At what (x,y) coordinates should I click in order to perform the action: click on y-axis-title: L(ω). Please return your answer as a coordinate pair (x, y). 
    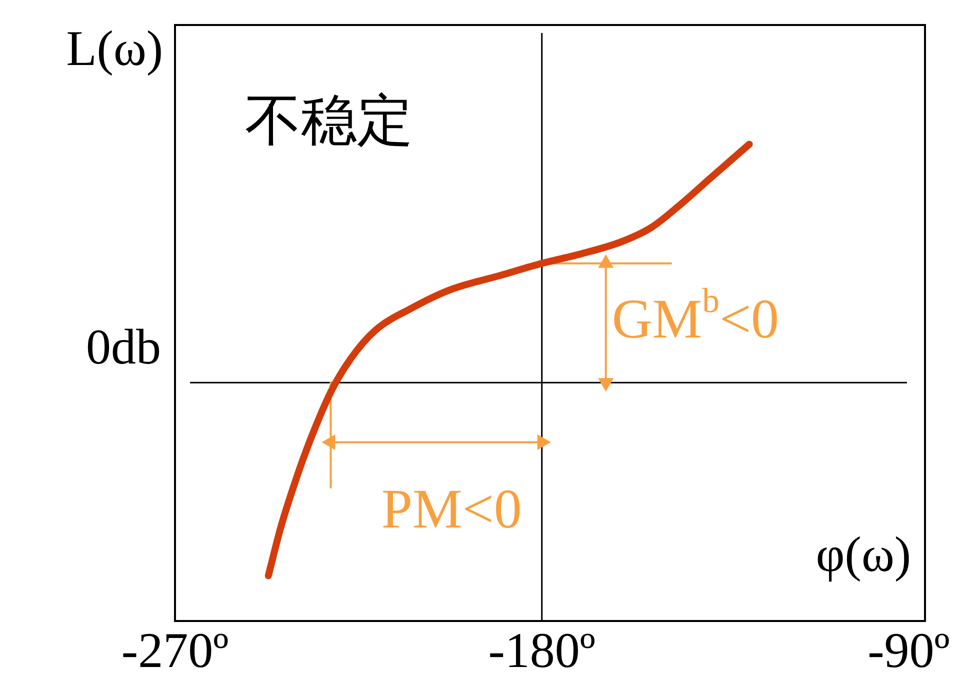
    Looking at the image, I should click on (115, 48).